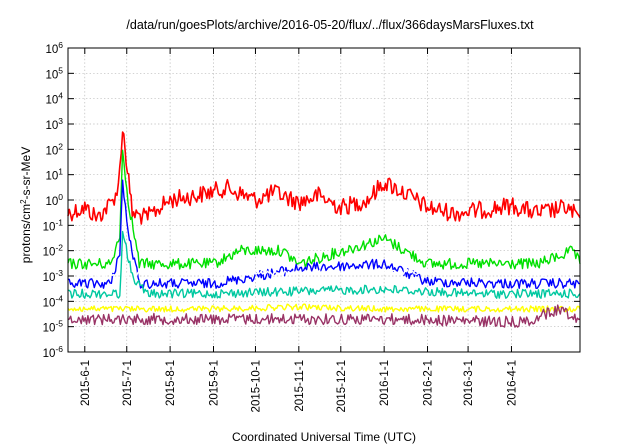 Image resolution: width=640 pixels, height=448 pixels. I want to click on x-tick-label: 2015-6-1, so click(86, 383).